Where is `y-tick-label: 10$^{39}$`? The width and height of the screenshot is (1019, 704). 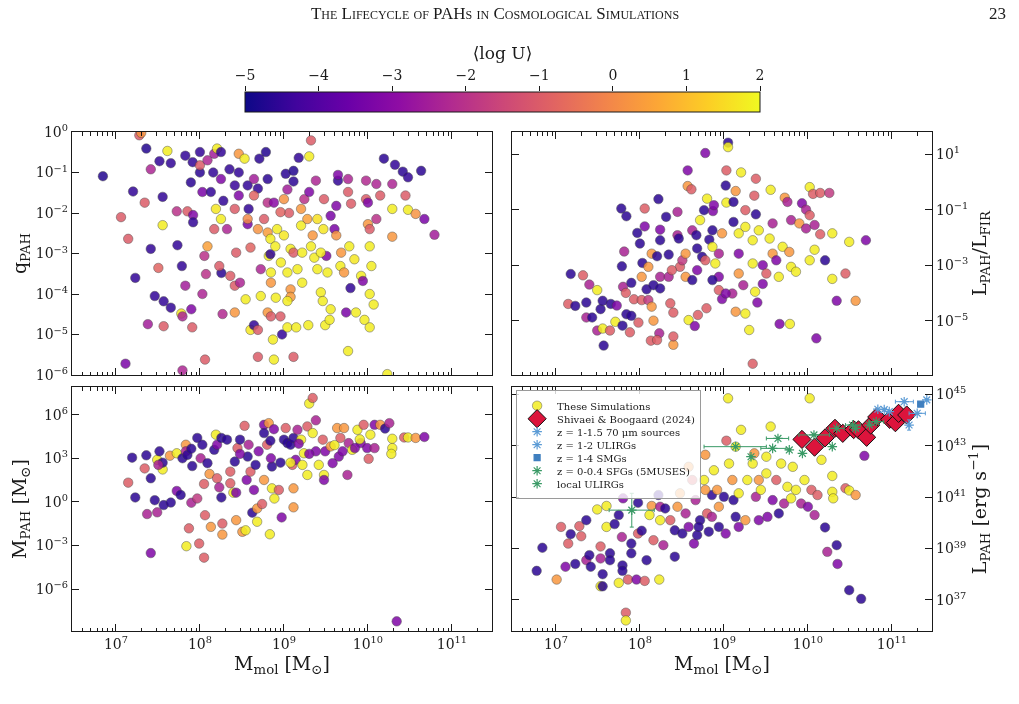 y-tick-label: 10$^{39}$ is located at coordinates (951, 547).